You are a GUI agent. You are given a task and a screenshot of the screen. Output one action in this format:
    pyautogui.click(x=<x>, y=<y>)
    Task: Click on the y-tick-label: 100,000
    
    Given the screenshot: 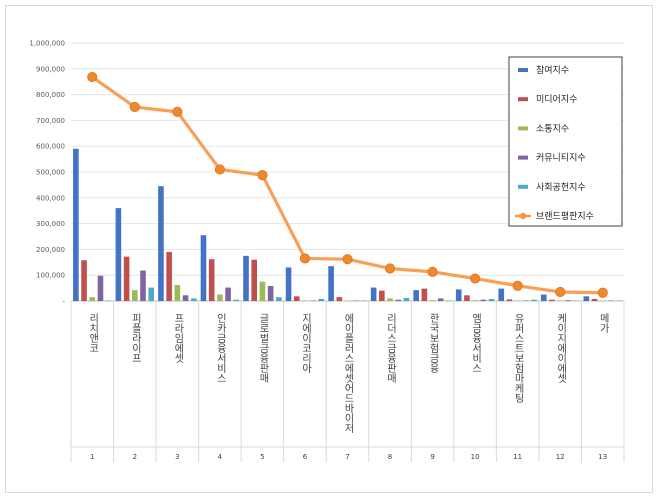 What is the action you would take?
    pyautogui.click(x=50, y=276)
    